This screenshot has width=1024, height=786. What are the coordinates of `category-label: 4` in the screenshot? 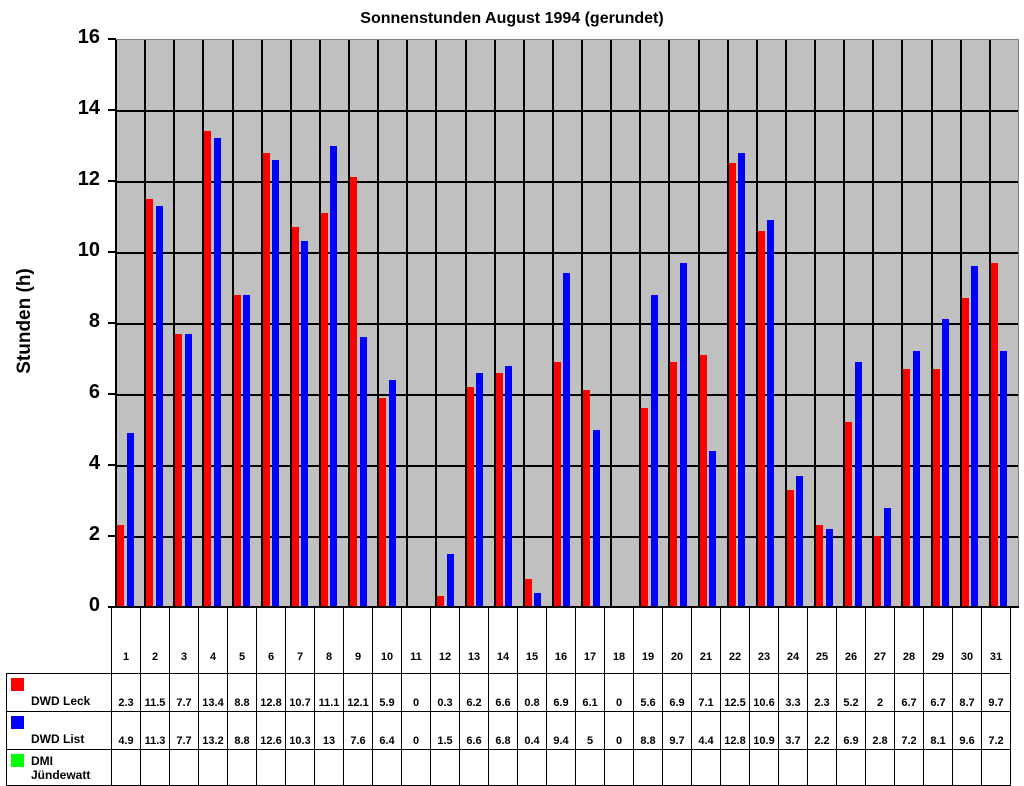 It's located at (213, 640).